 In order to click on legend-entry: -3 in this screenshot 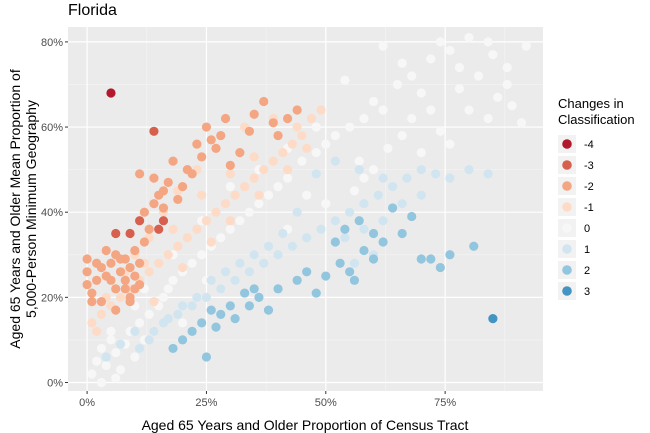, I will do `click(576, 165)`.